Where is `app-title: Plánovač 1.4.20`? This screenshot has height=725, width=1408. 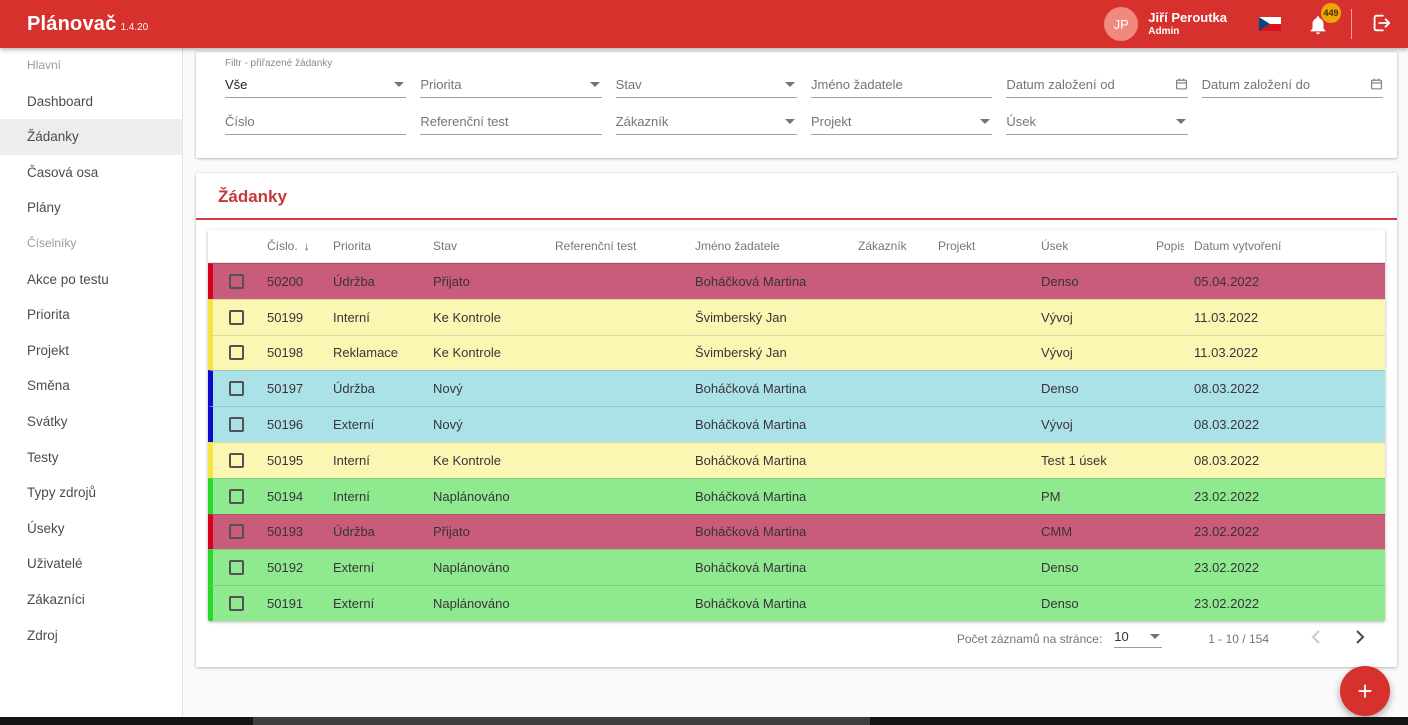
app-title: Plánovač 1.4.20 is located at coordinates (87, 24).